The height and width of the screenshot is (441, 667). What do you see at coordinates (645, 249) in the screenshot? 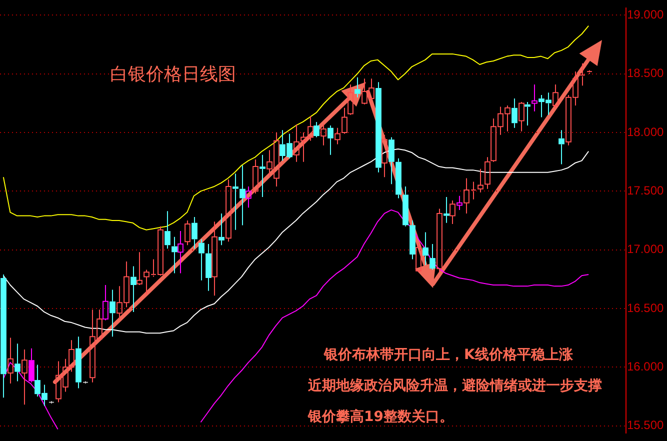
I see `y-tick-label: 17.000` at bounding box center [645, 249].